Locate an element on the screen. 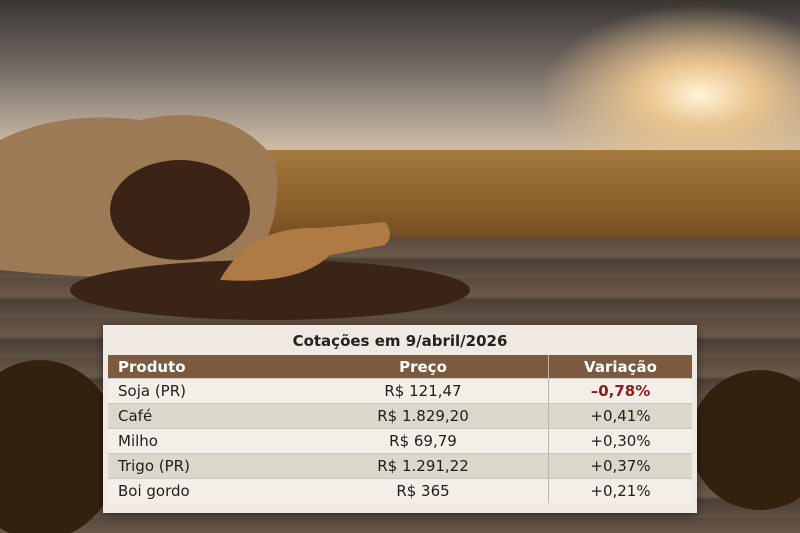 This screenshot has height=533, width=800. column-header: Preço is located at coordinates (423, 367).